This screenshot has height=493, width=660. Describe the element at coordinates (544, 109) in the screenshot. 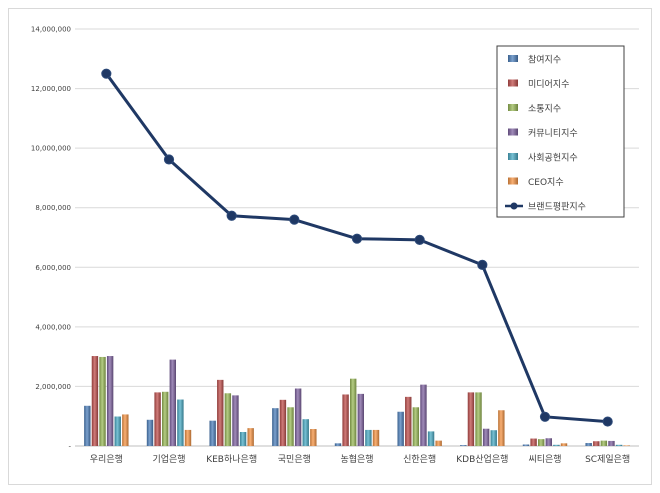

I see `legend-label: 소통지수` at that location.